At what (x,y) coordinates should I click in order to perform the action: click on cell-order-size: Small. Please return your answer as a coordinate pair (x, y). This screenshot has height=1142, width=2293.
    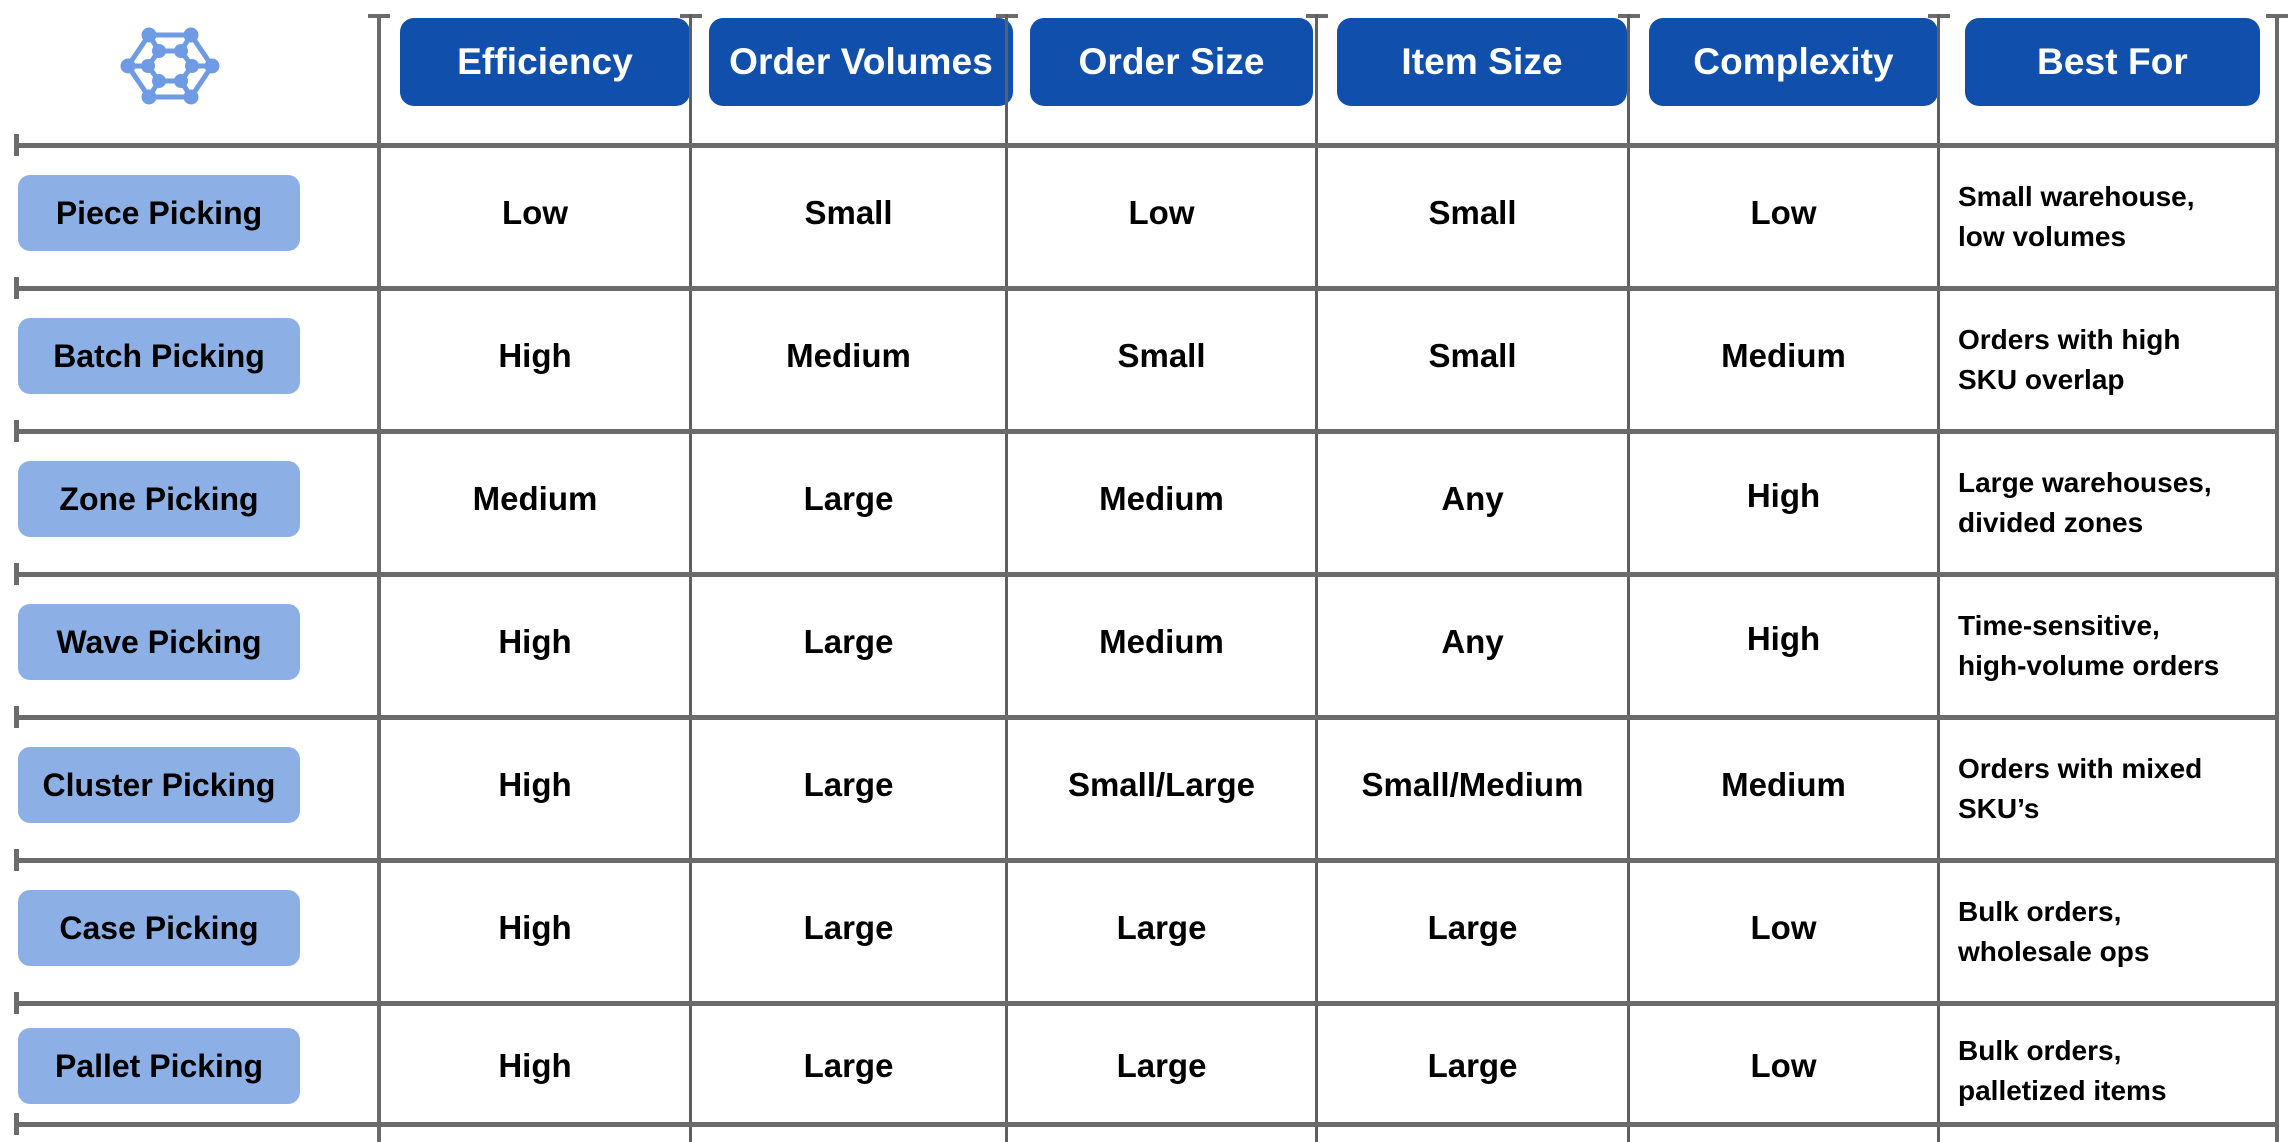
    Looking at the image, I should click on (1161, 355).